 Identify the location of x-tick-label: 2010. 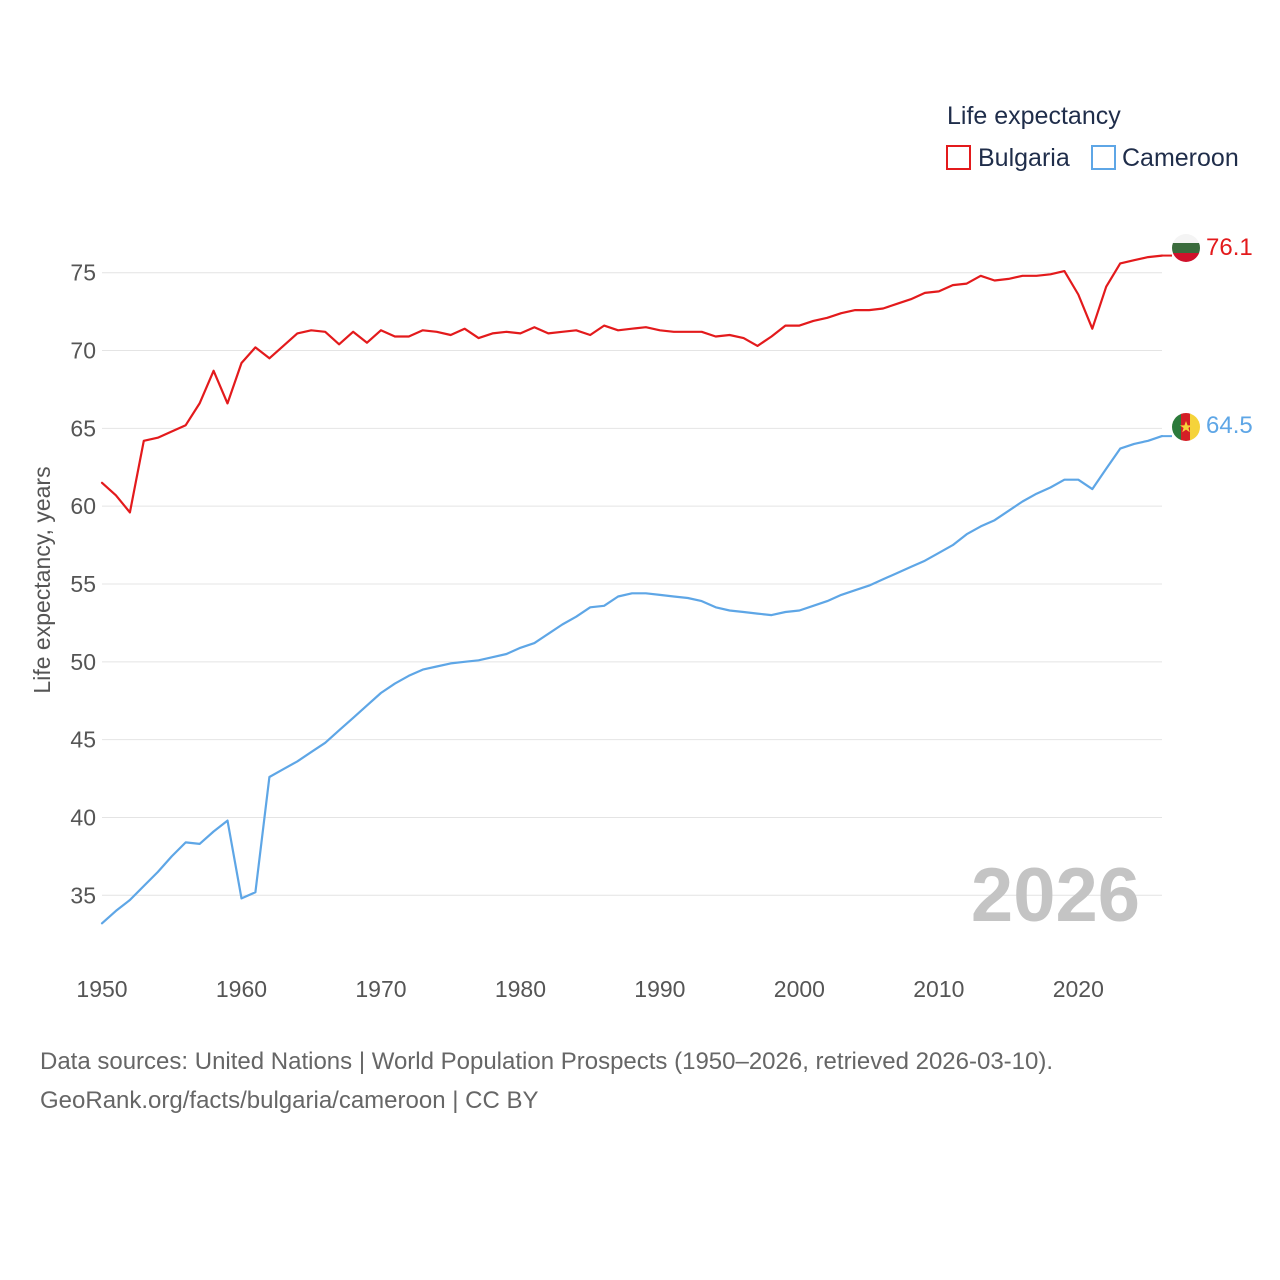
(938, 989).